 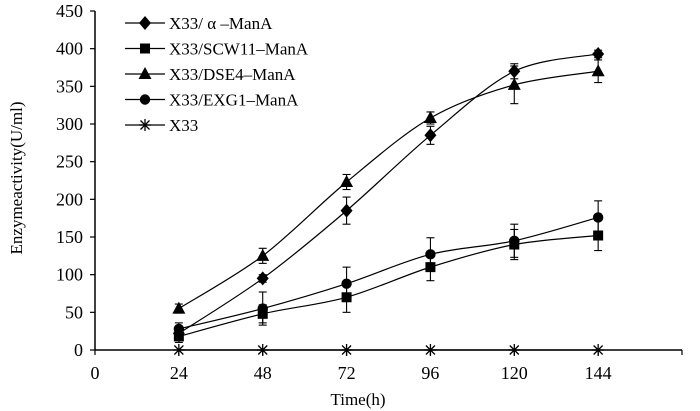 What do you see at coordinates (179, 373) in the screenshot?
I see `x-tick-label: 24` at bounding box center [179, 373].